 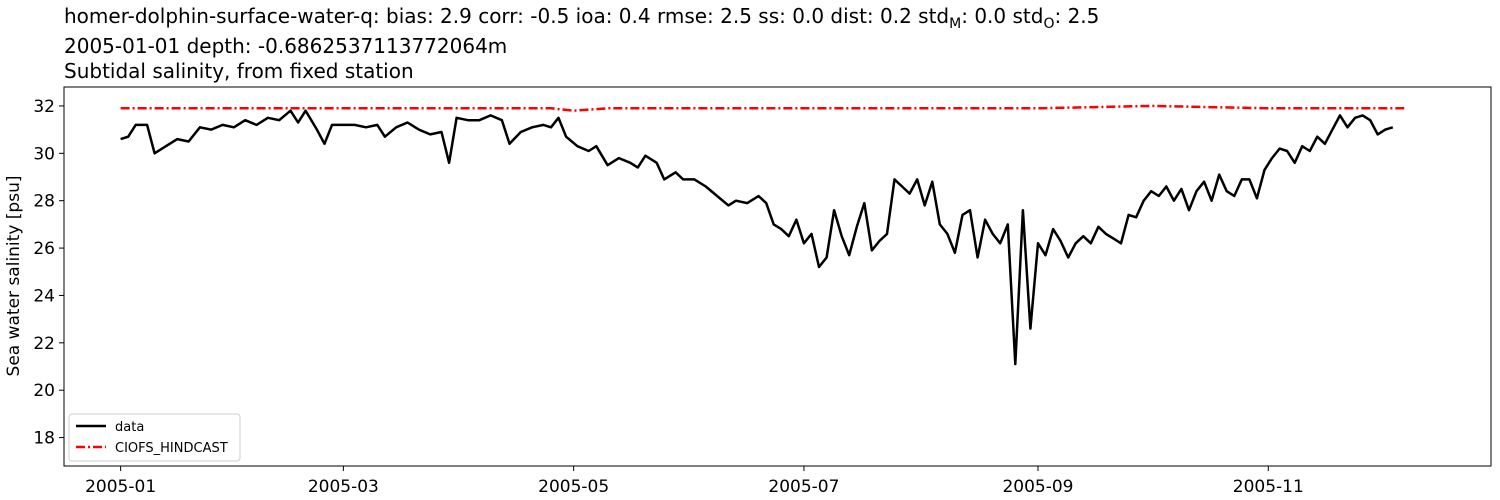 I want to click on std-o-value: : 2.5, so click(x=1077, y=16).